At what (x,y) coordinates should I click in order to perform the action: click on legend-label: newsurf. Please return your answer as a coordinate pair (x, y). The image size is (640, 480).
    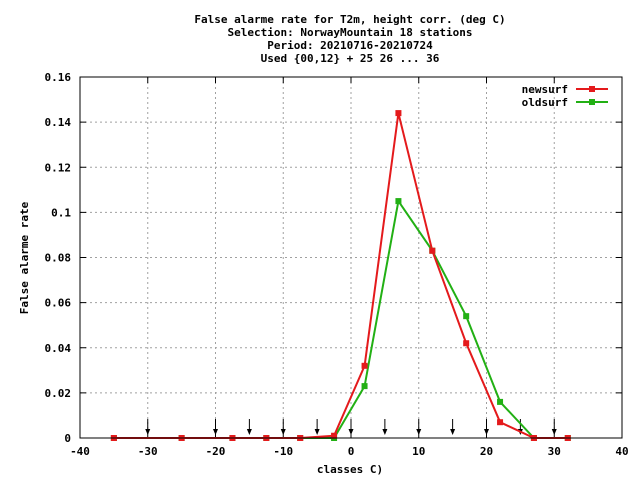
    Looking at the image, I should click on (545, 89).